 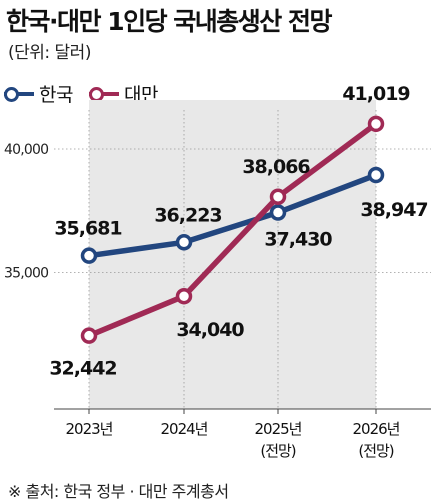 What do you see at coordinates (376, 440) in the screenshot?
I see `x-tick-label: 2026년 (전망)` at bounding box center [376, 440].